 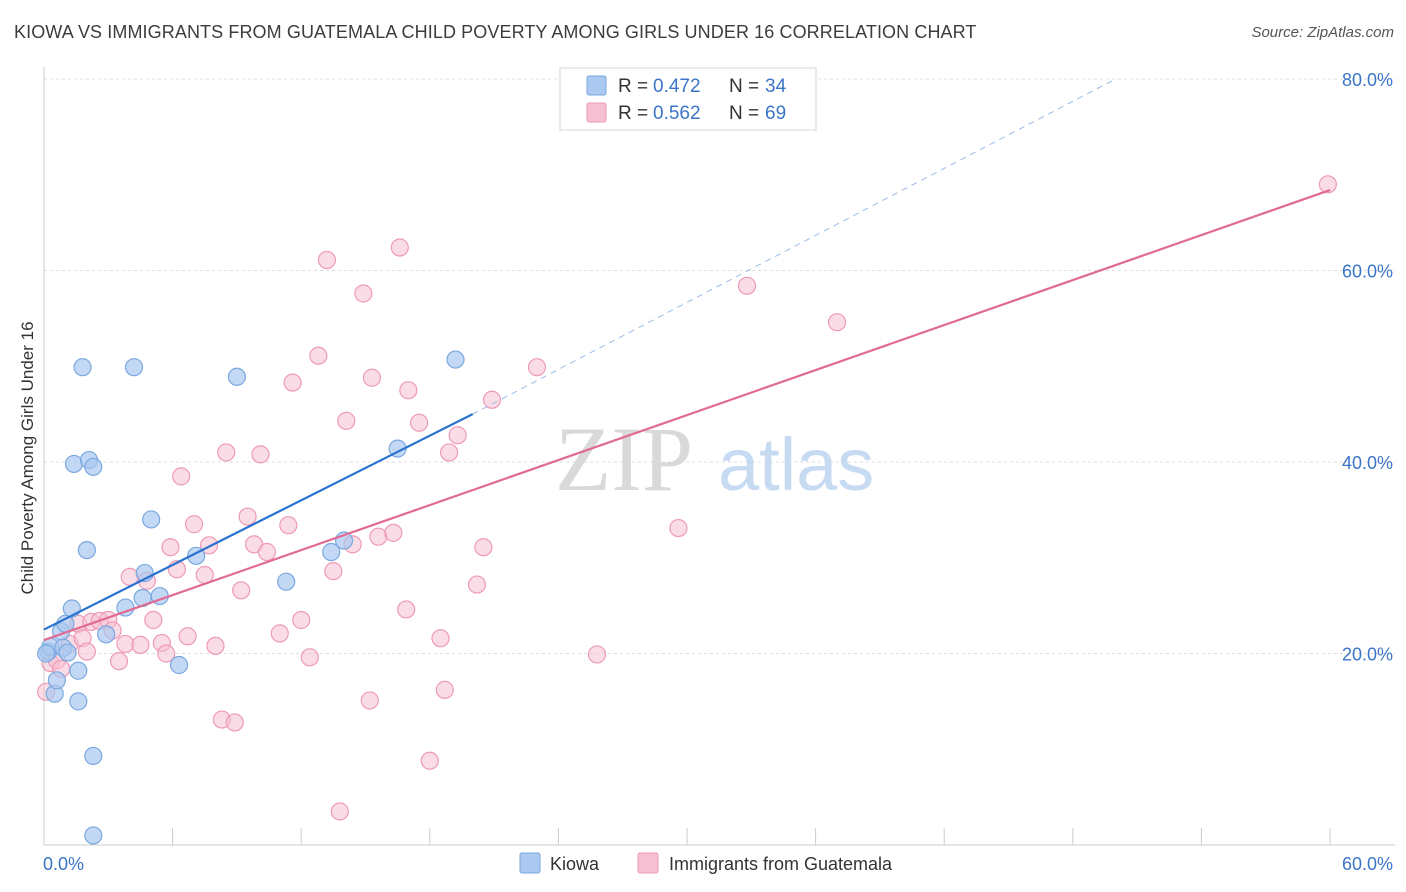 What do you see at coordinates (744, 86) in the screenshot?
I see `legend-n-label-1: N =` at bounding box center [744, 86].